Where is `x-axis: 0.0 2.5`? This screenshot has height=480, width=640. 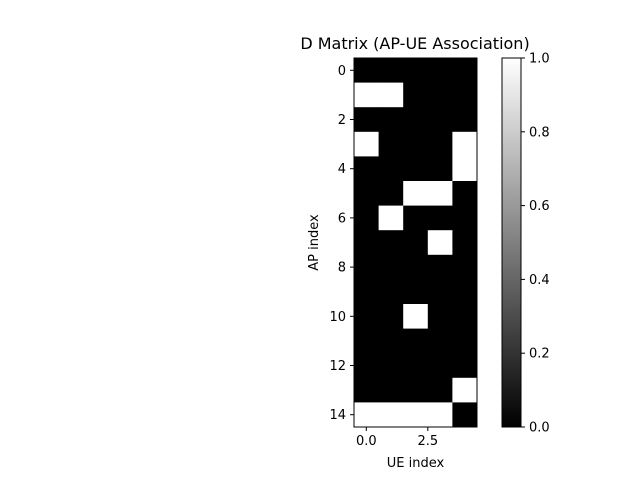 x-axis: 0.0 2.5 is located at coordinates (397, 438).